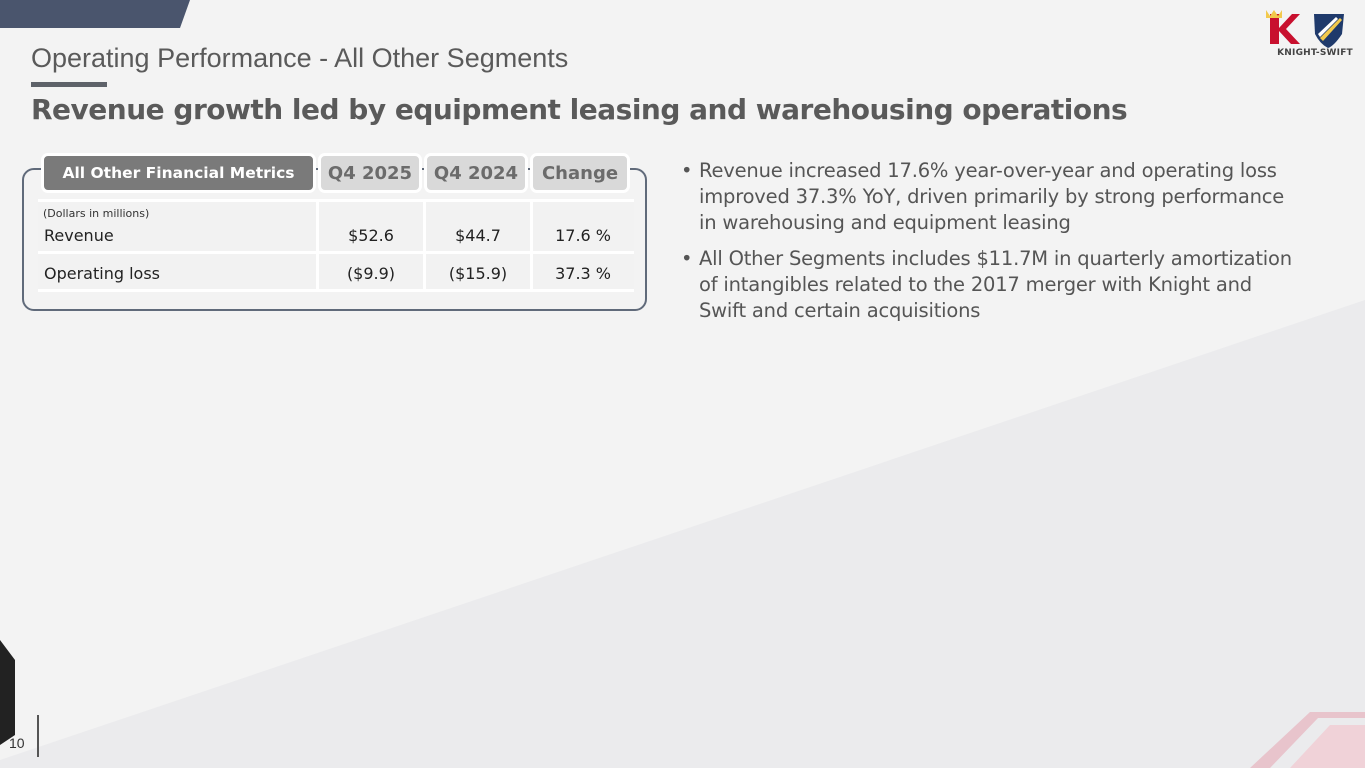 This screenshot has height=768, width=1365. Describe the element at coordinates (96, 213) in the screenshot. I see `units-note: (Dollars in millions)` at that location.